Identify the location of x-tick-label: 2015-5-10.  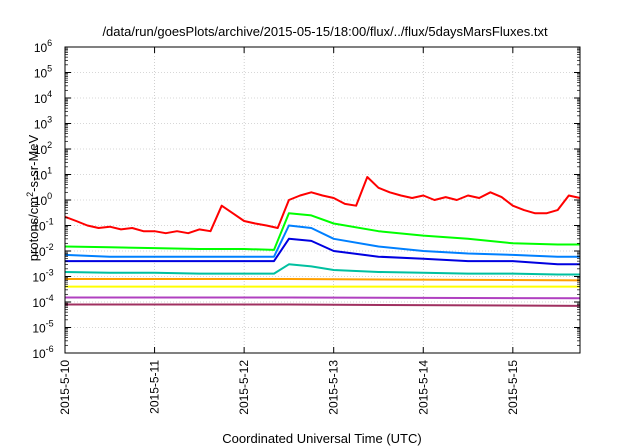
(65, 387).